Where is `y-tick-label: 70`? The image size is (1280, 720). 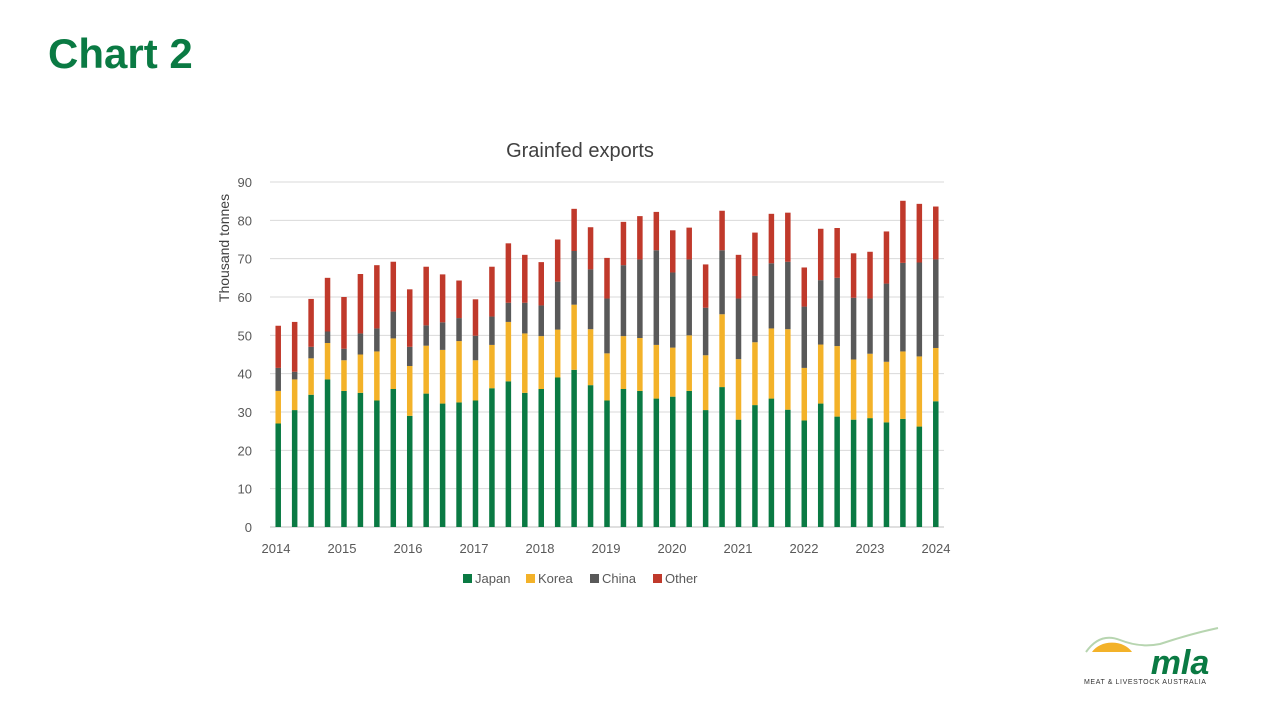
y-tick-label: 70 is located at coordinates (245, 259).